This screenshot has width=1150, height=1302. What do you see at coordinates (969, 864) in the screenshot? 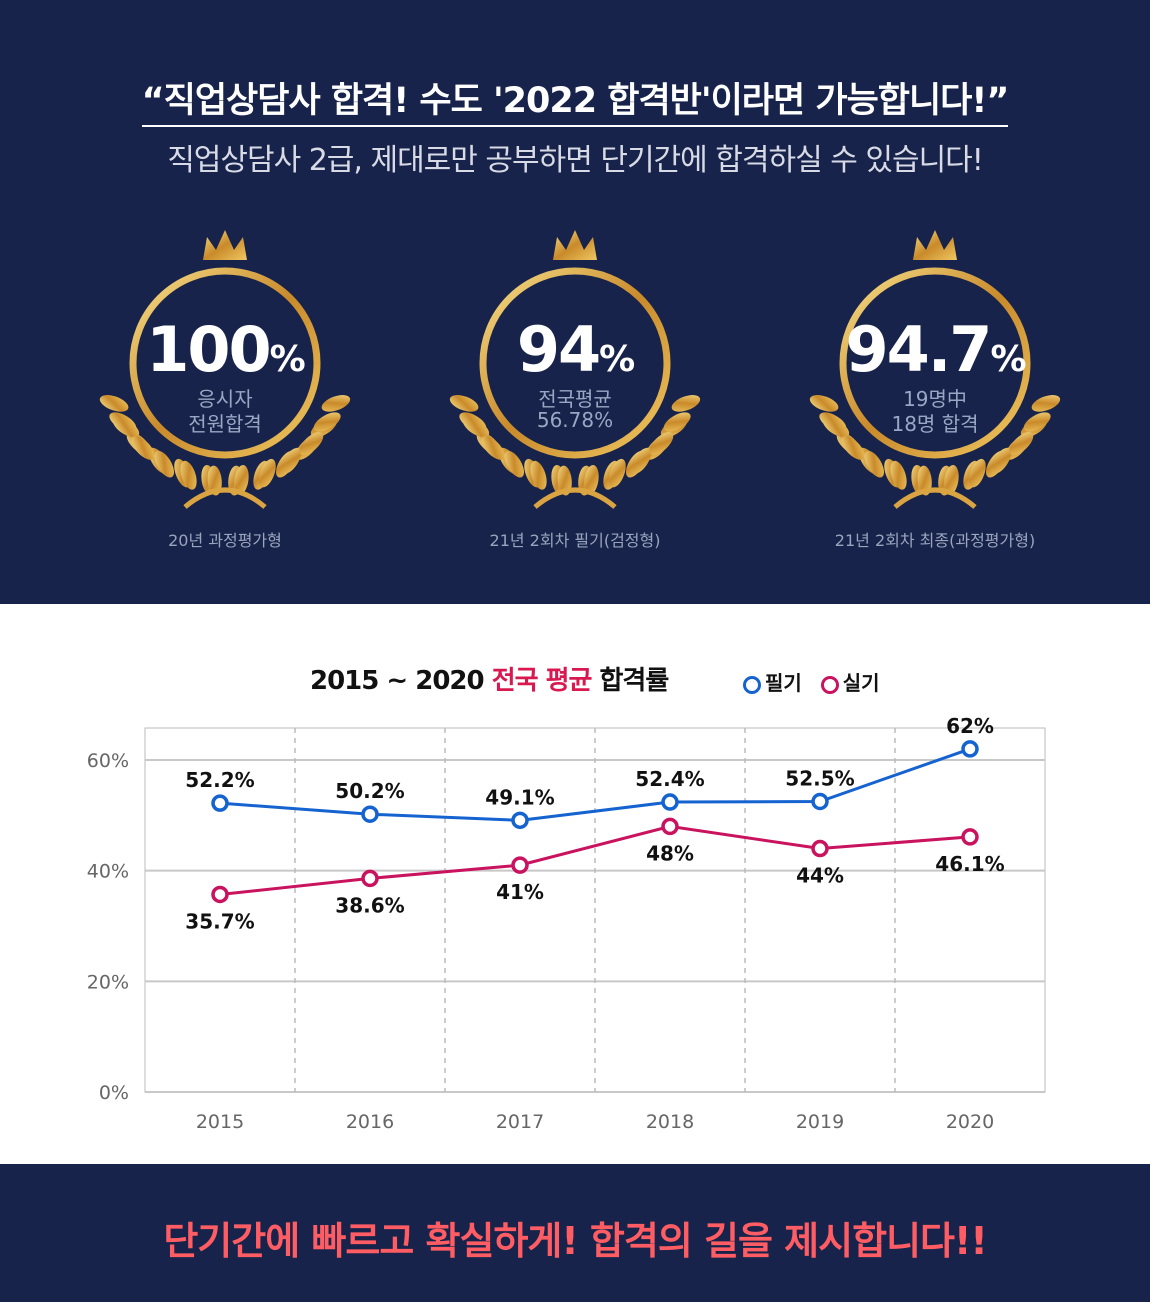
I see `data-label: 46.1%` at bounding box center [969, 864].